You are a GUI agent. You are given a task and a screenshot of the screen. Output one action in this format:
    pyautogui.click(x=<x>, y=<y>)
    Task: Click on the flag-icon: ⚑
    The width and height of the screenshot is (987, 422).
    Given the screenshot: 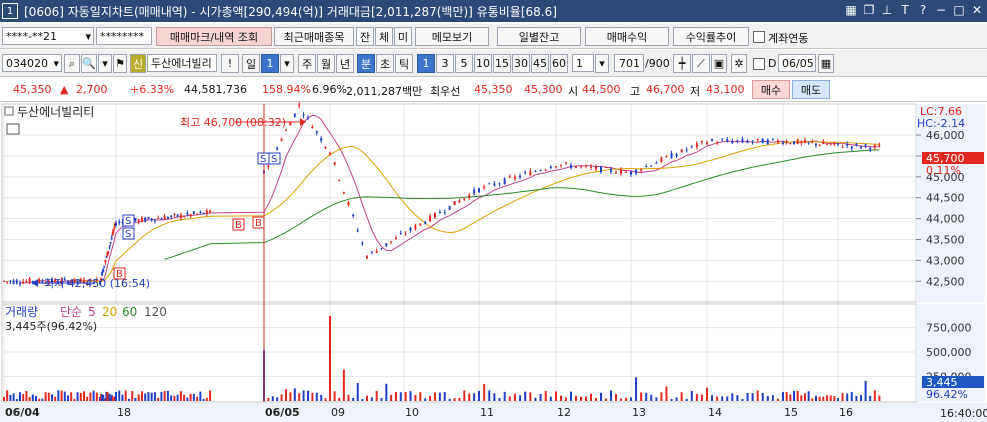 What is the action you would take?
    pyautogui.click(x=120, y=63)
    